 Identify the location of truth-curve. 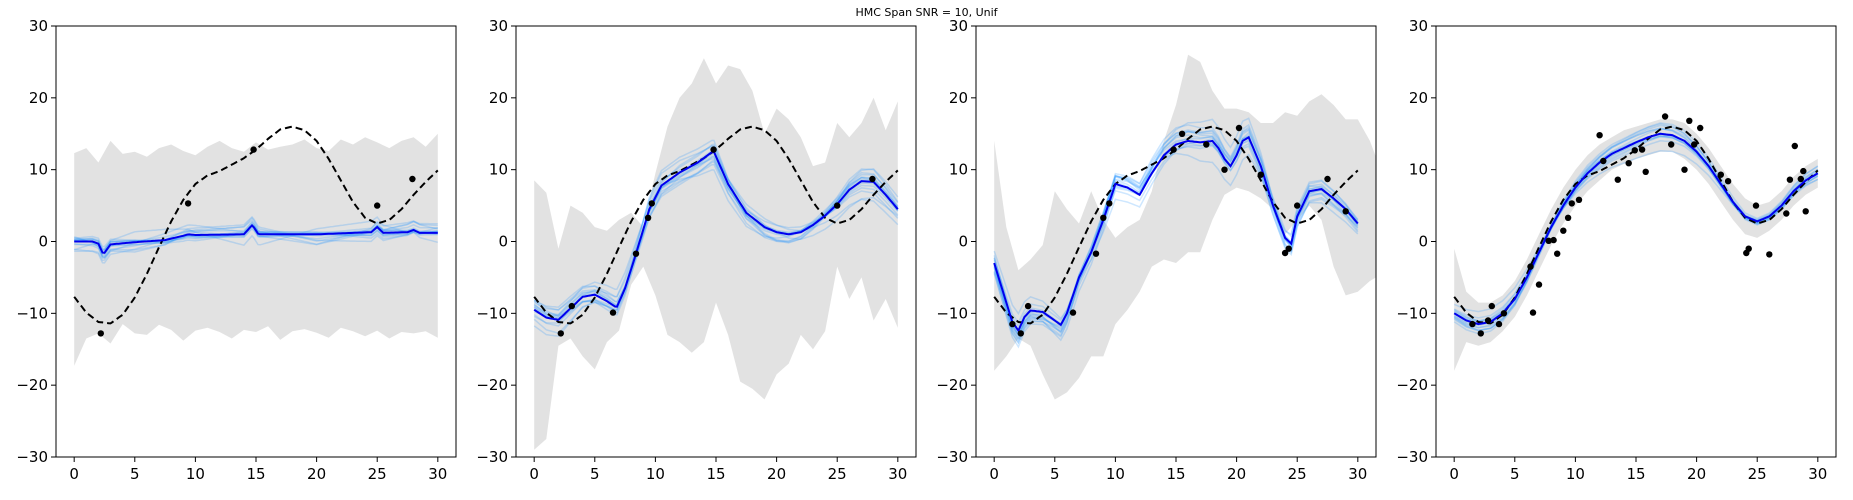
(256, 225).